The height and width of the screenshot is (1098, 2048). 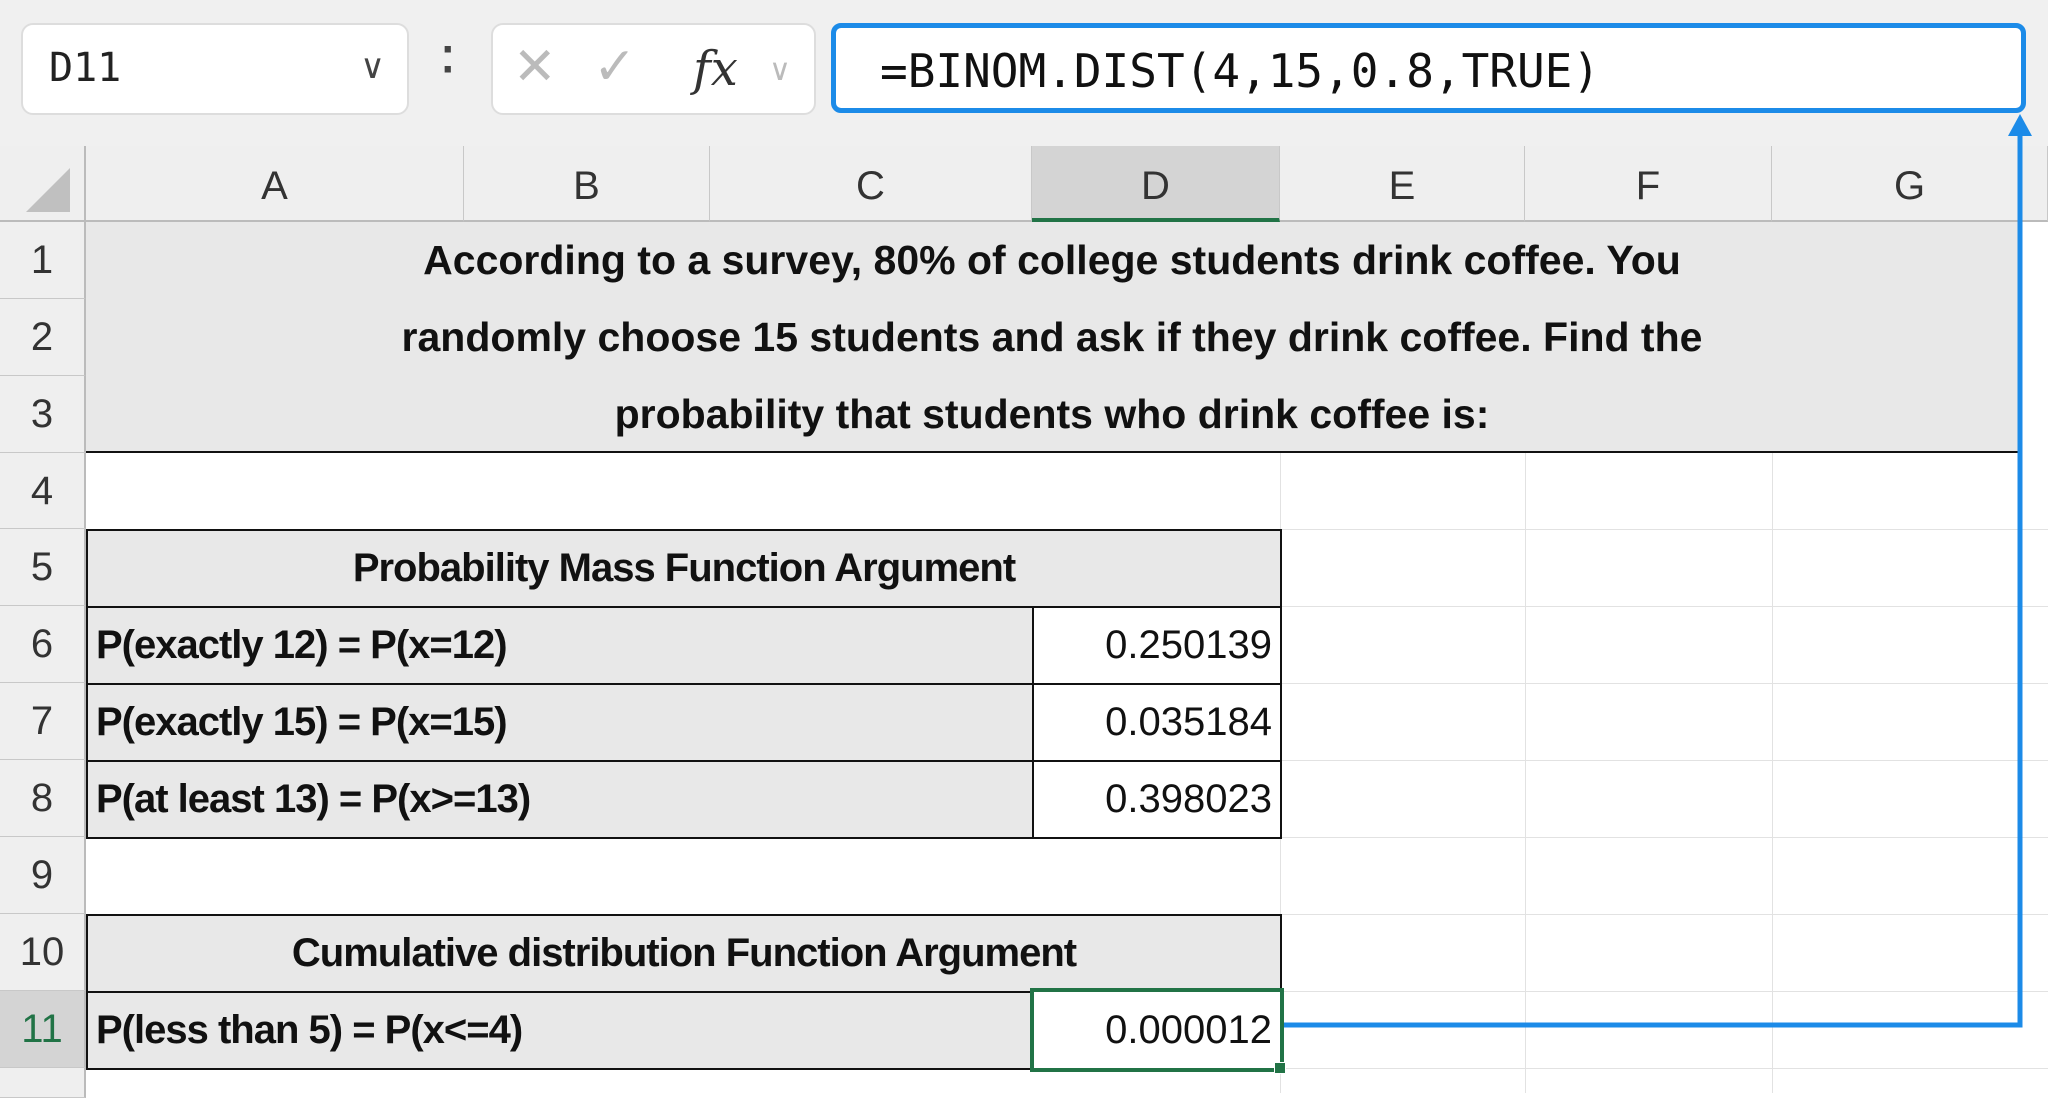 What do you see at coordinates (1156, 184) in the screenshot?
I see `column-header-d: D` at bounding box center [1156, 184].